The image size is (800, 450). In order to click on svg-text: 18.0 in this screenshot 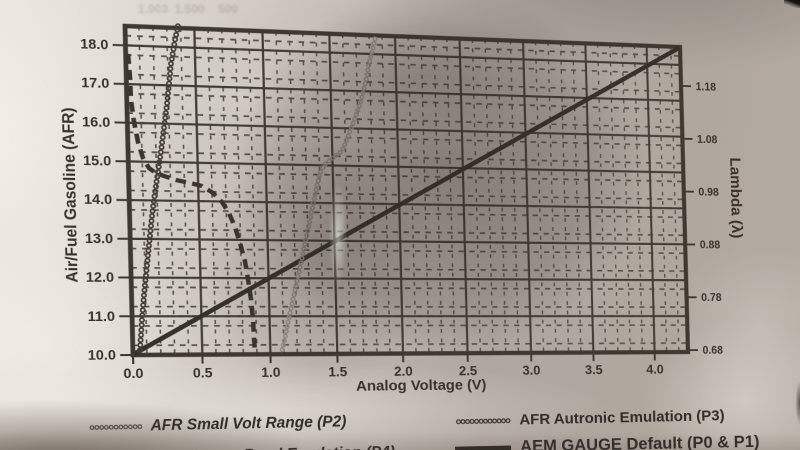, I will do `click(94, 44)`.